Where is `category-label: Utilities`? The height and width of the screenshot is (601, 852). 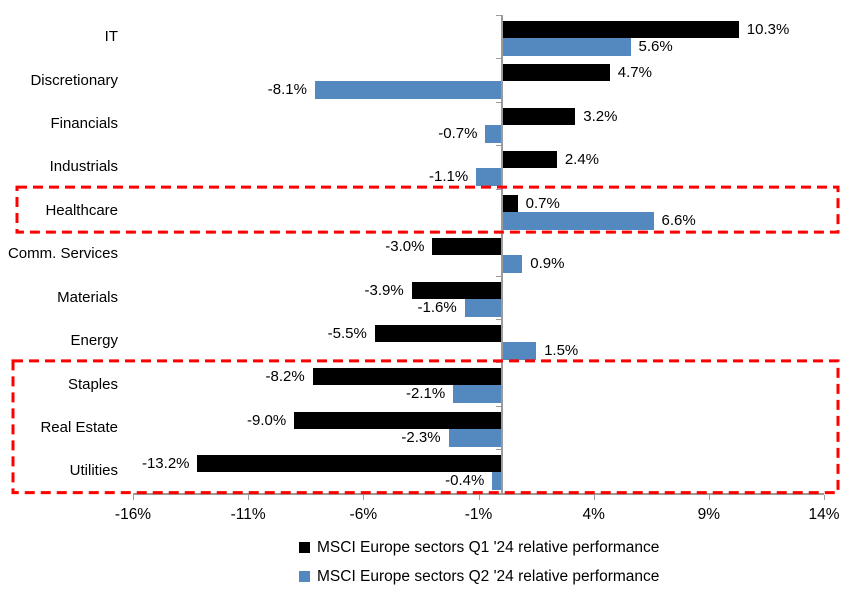 category-label: Utilities is located at coordinates (93, 471).